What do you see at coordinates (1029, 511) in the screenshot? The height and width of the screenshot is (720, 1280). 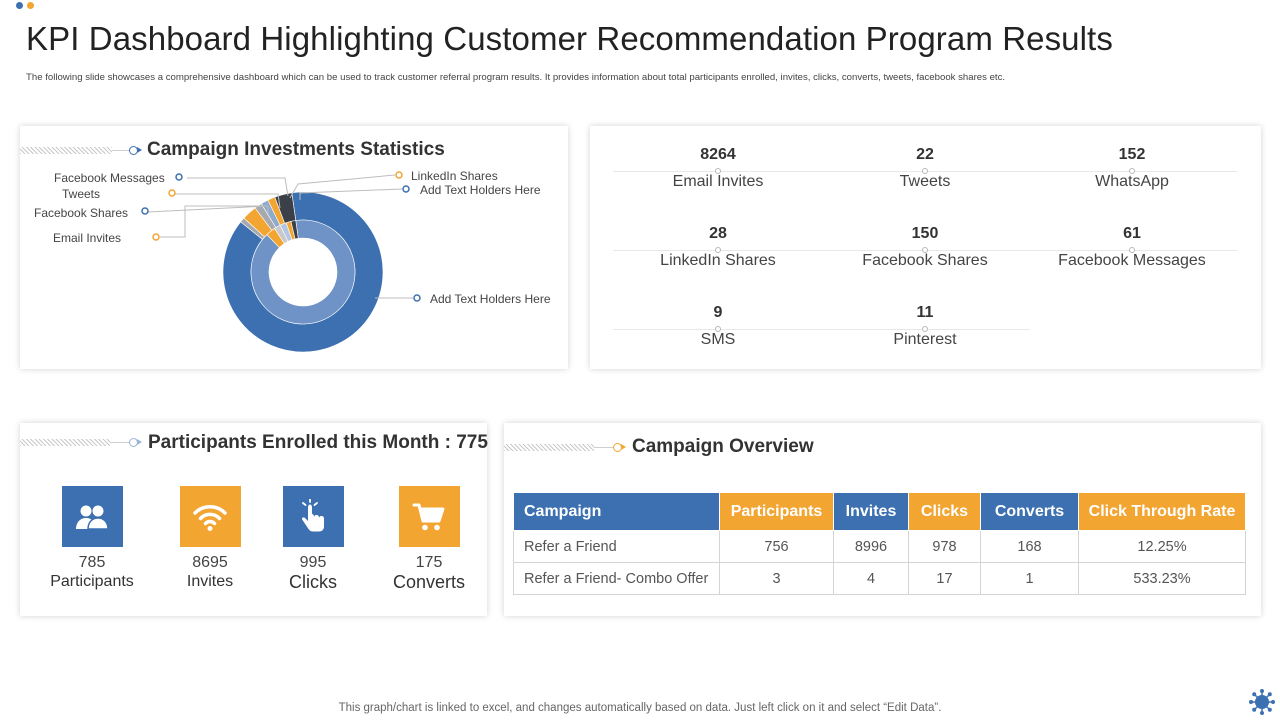 I see `col-converts: Converts` at bounding box center [1029, 511].